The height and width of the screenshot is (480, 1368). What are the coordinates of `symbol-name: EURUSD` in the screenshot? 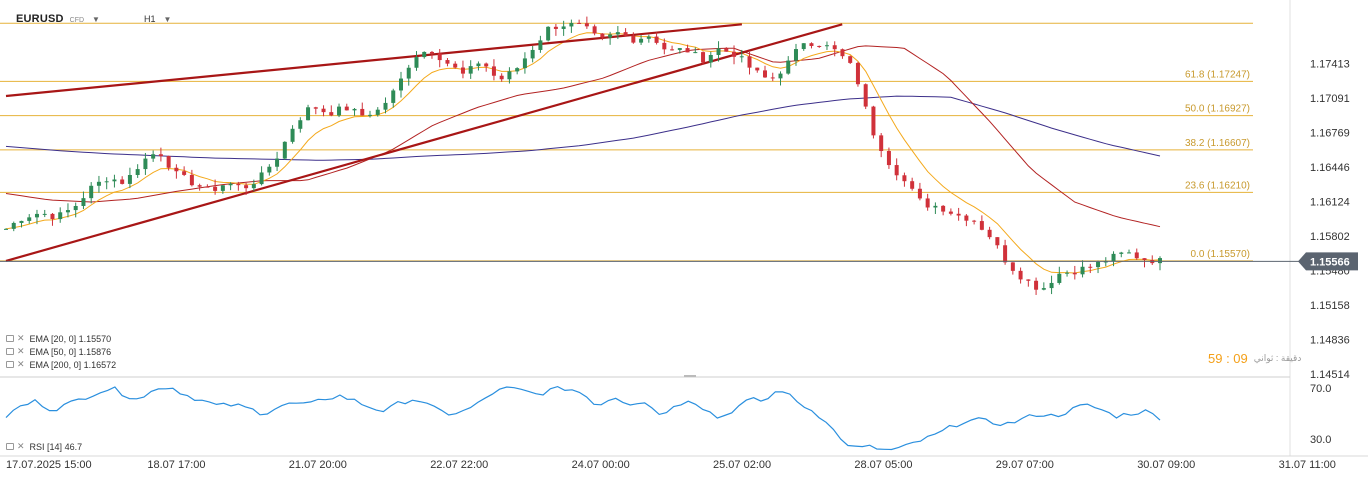 It's located at (40, 19).